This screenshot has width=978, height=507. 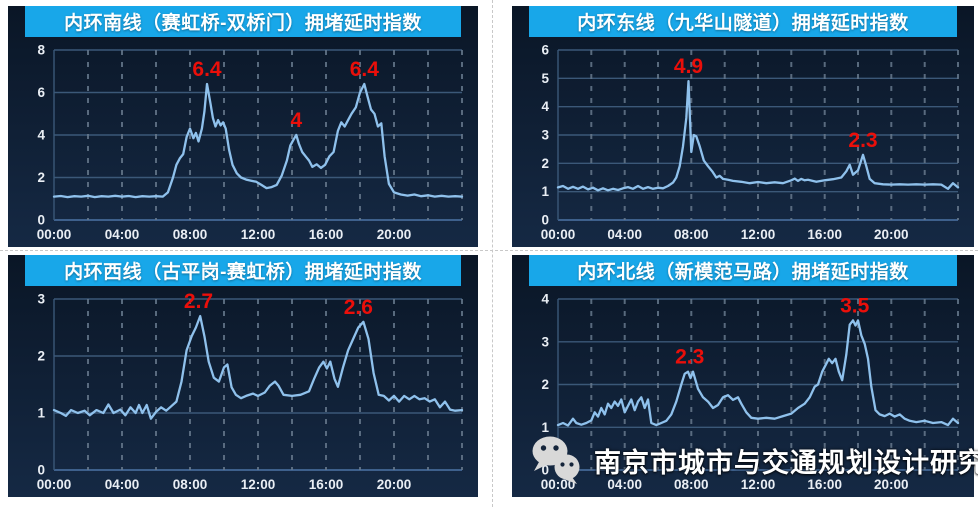 What do you see at coordinates (786, 462) in the screenshot?
I see `watermark-text: 南京市城市与交通规划设计研究院` at bounding box center [786, 462].